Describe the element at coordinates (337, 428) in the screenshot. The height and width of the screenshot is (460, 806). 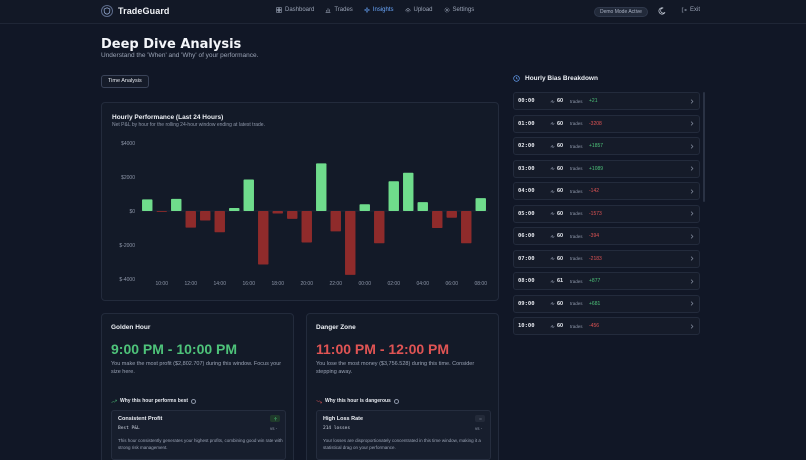
I see `danger-reason-metric: 214 losses` at that location.